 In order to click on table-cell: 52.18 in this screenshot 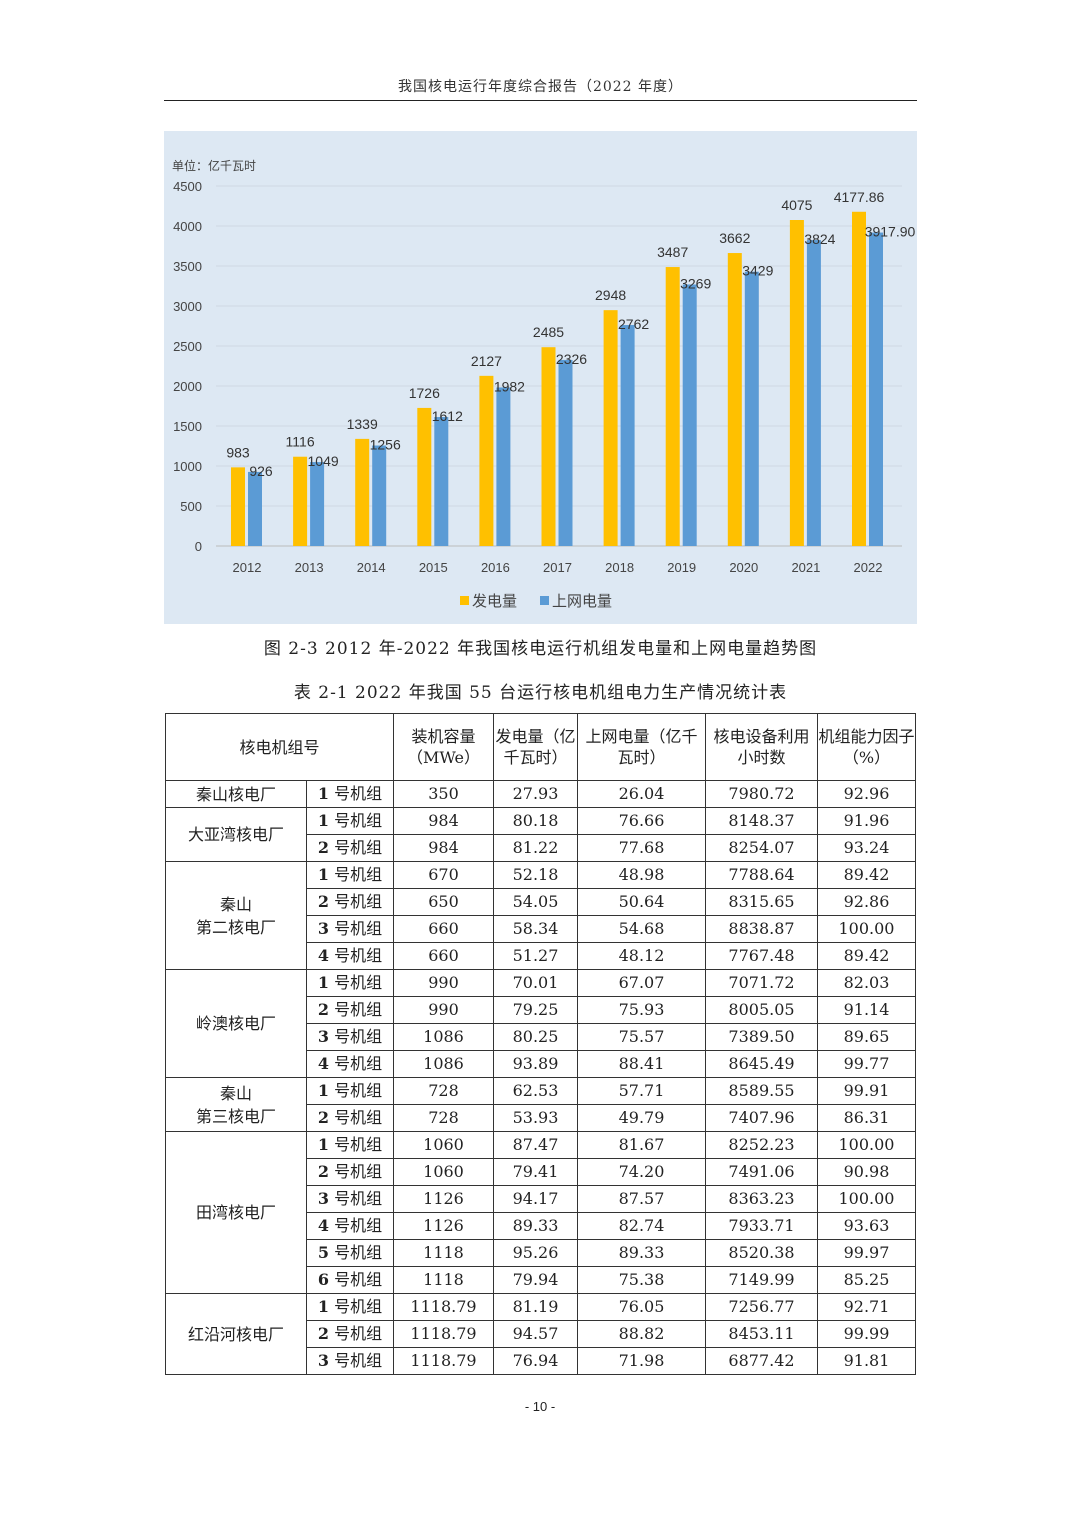, I will do `click(535, 875)`.